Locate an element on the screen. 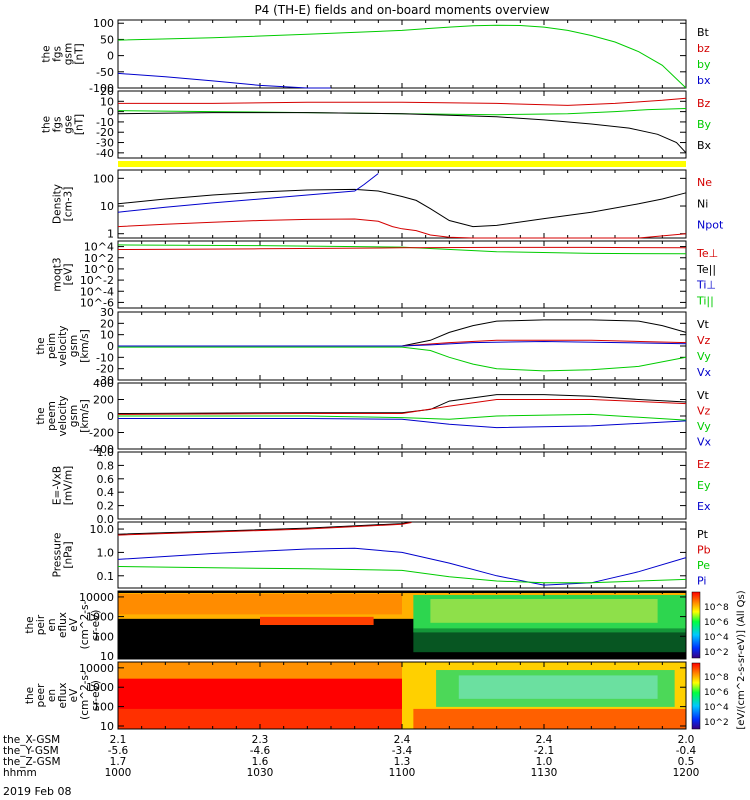 The height and width of the screenshot is (800, 750). y-tick-label: -10 is located at coordinates (105, 122).